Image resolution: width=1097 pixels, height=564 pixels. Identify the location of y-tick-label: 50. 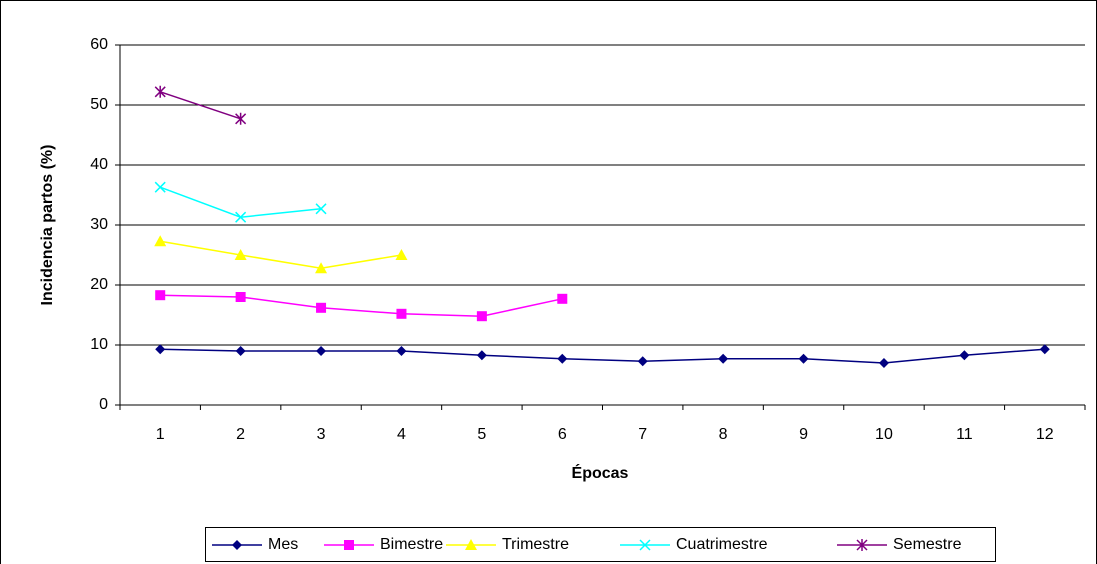
(99, 104).